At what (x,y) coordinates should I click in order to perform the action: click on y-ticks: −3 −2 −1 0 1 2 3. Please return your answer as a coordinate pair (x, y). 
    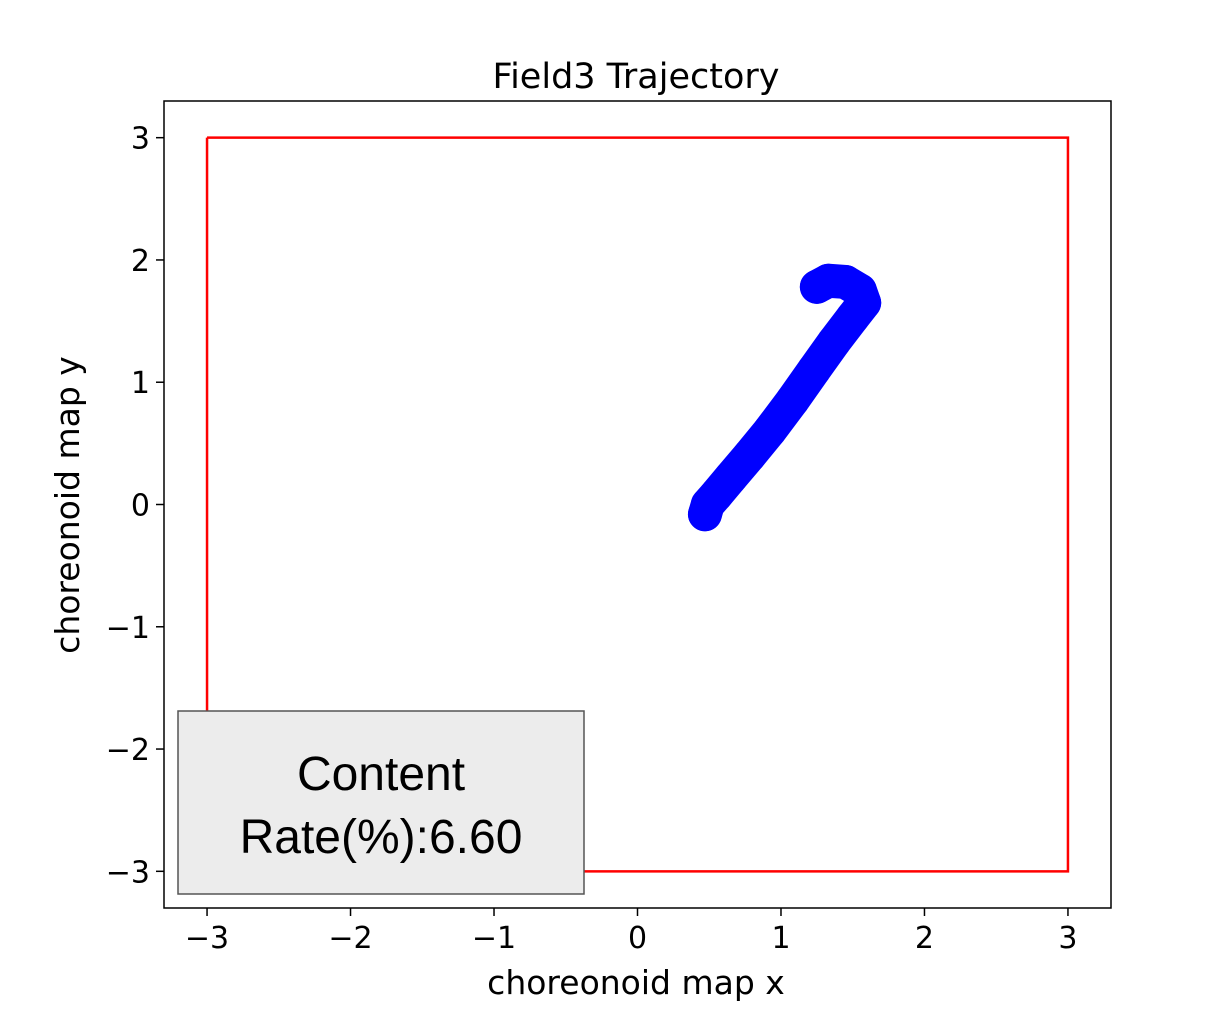
    Looking at the image, I should click on (135, 506).